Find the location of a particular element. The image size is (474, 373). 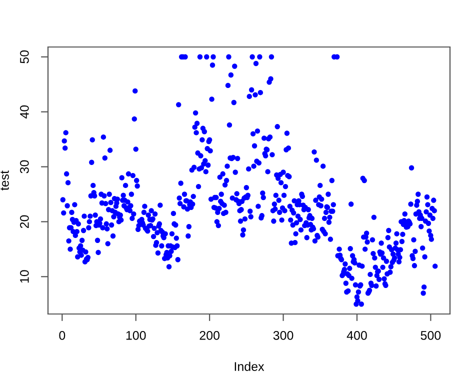

x-axis-title: Index is located at coordinates (249, 366).